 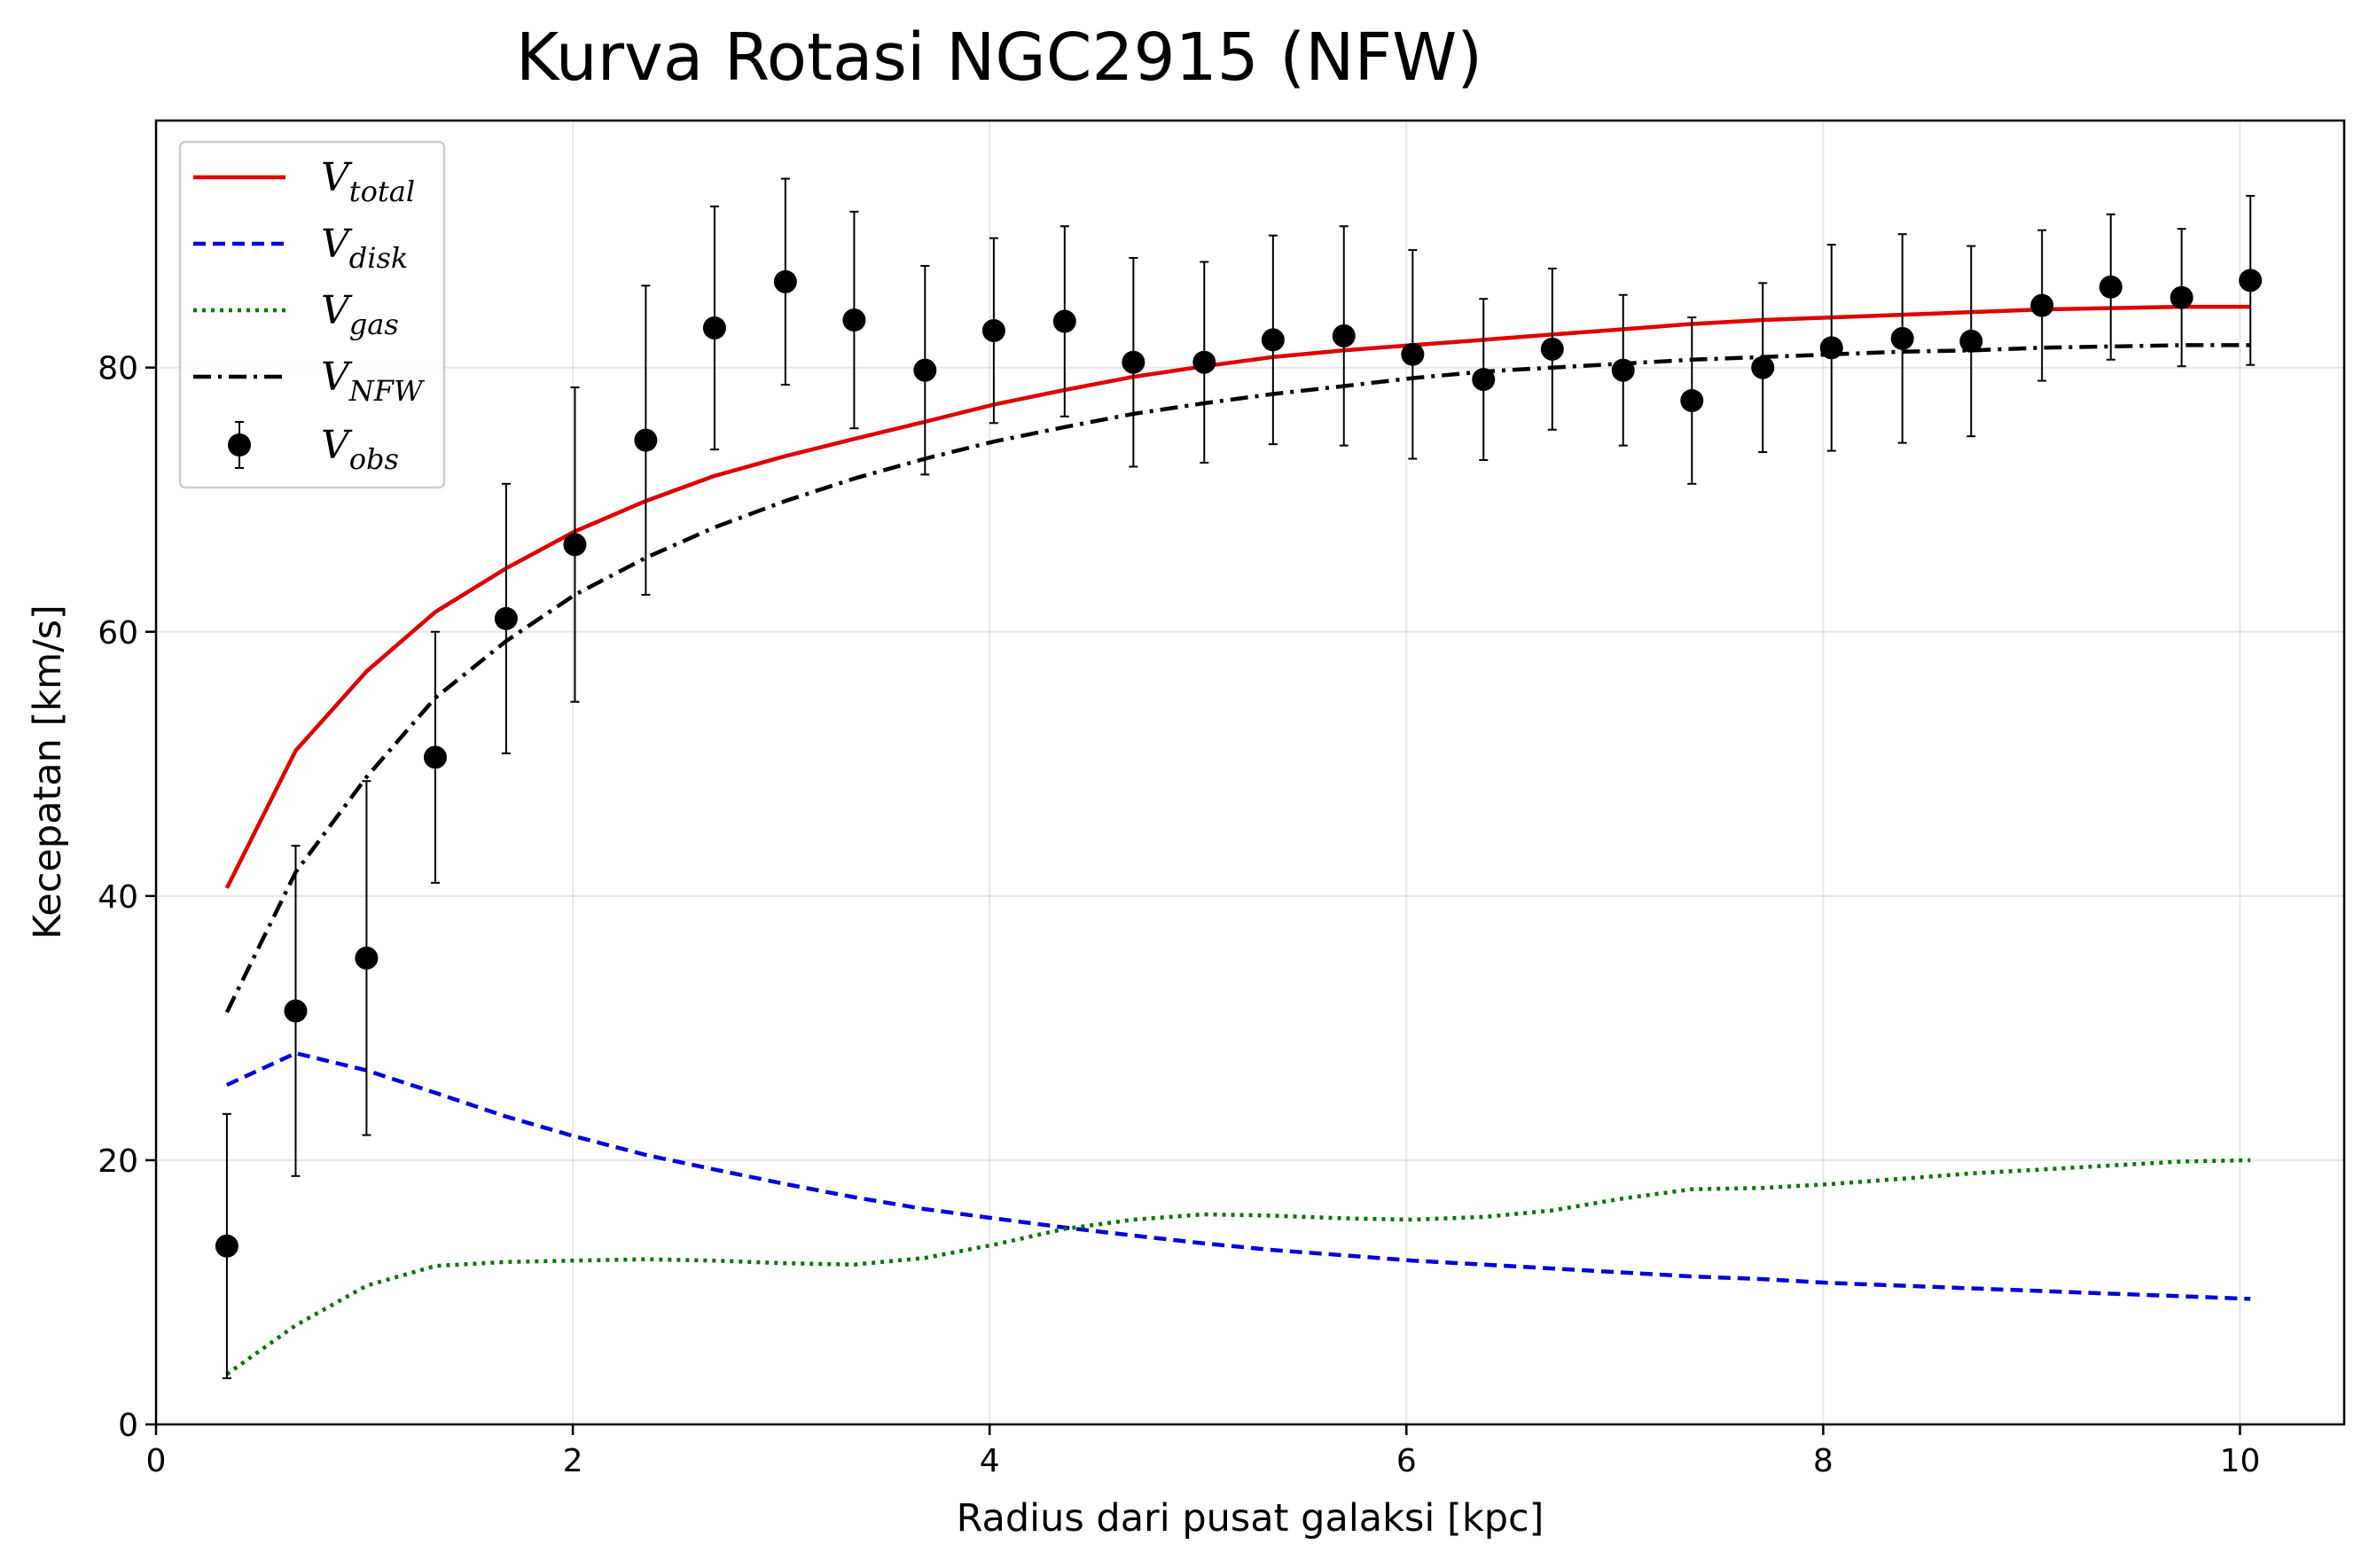 I want to click on legend-marker-obs, so click(x=239, y=444).